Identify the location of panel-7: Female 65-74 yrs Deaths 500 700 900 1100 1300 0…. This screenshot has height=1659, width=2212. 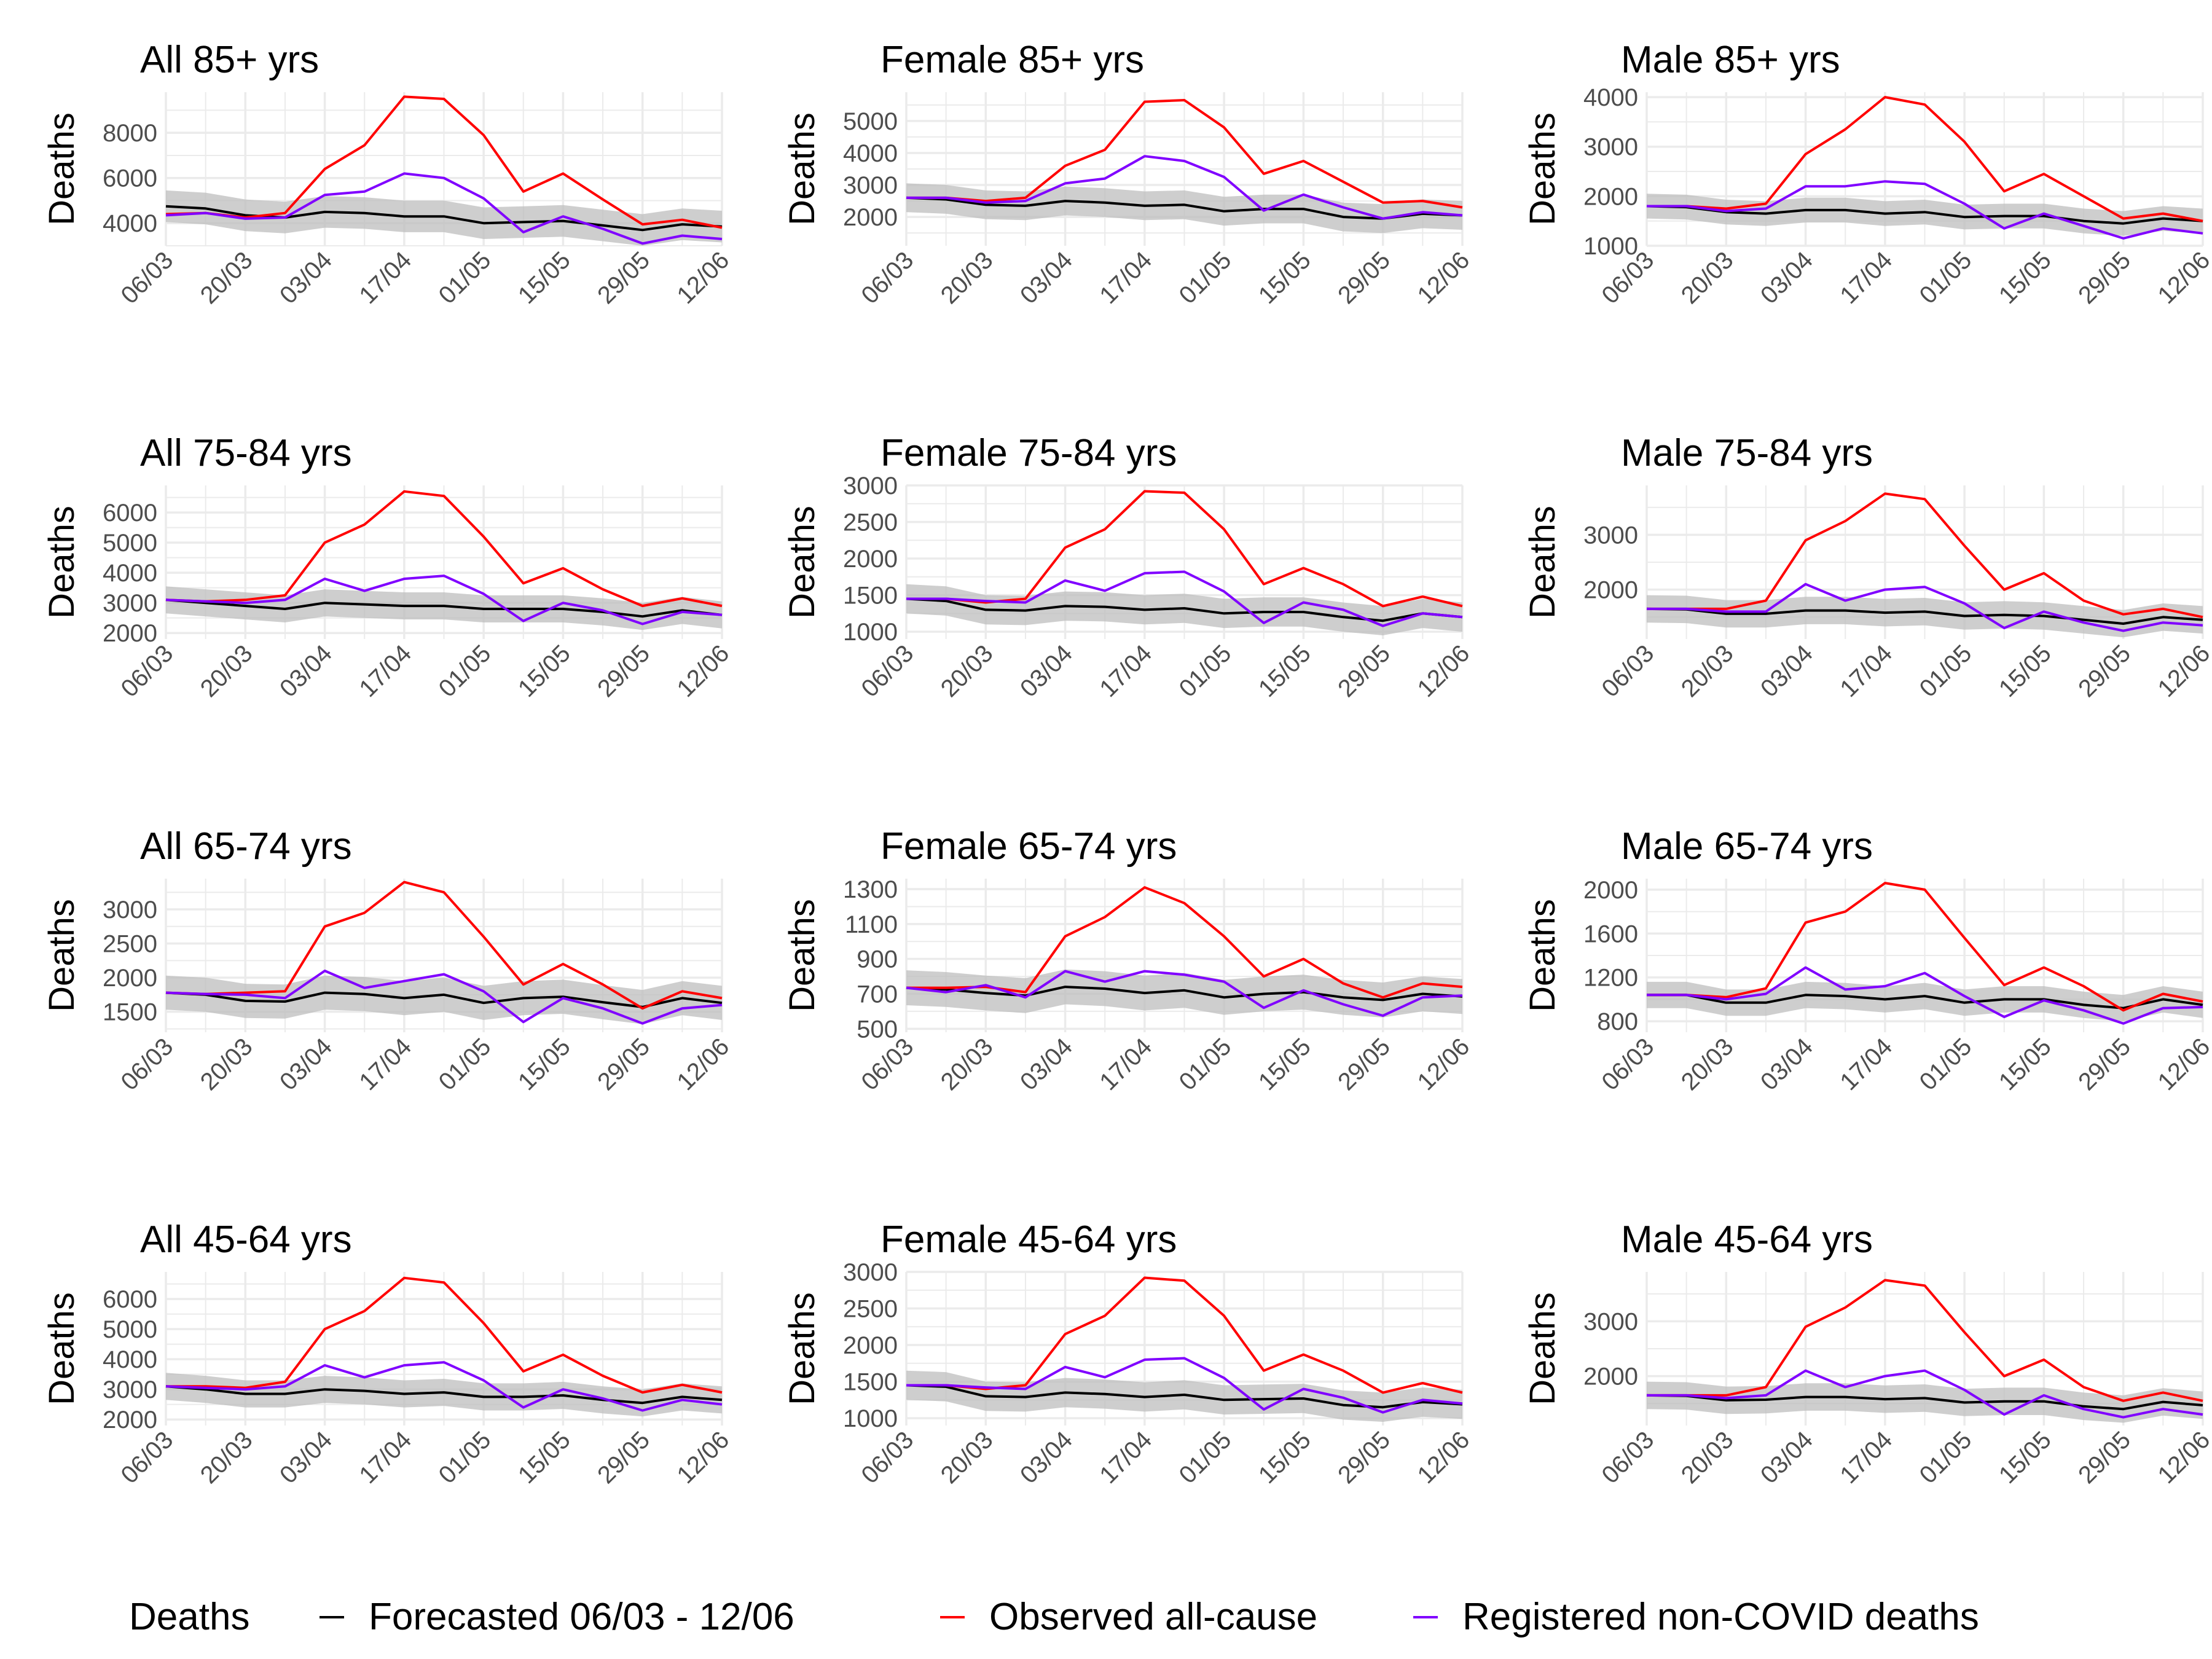
(1128, 960).